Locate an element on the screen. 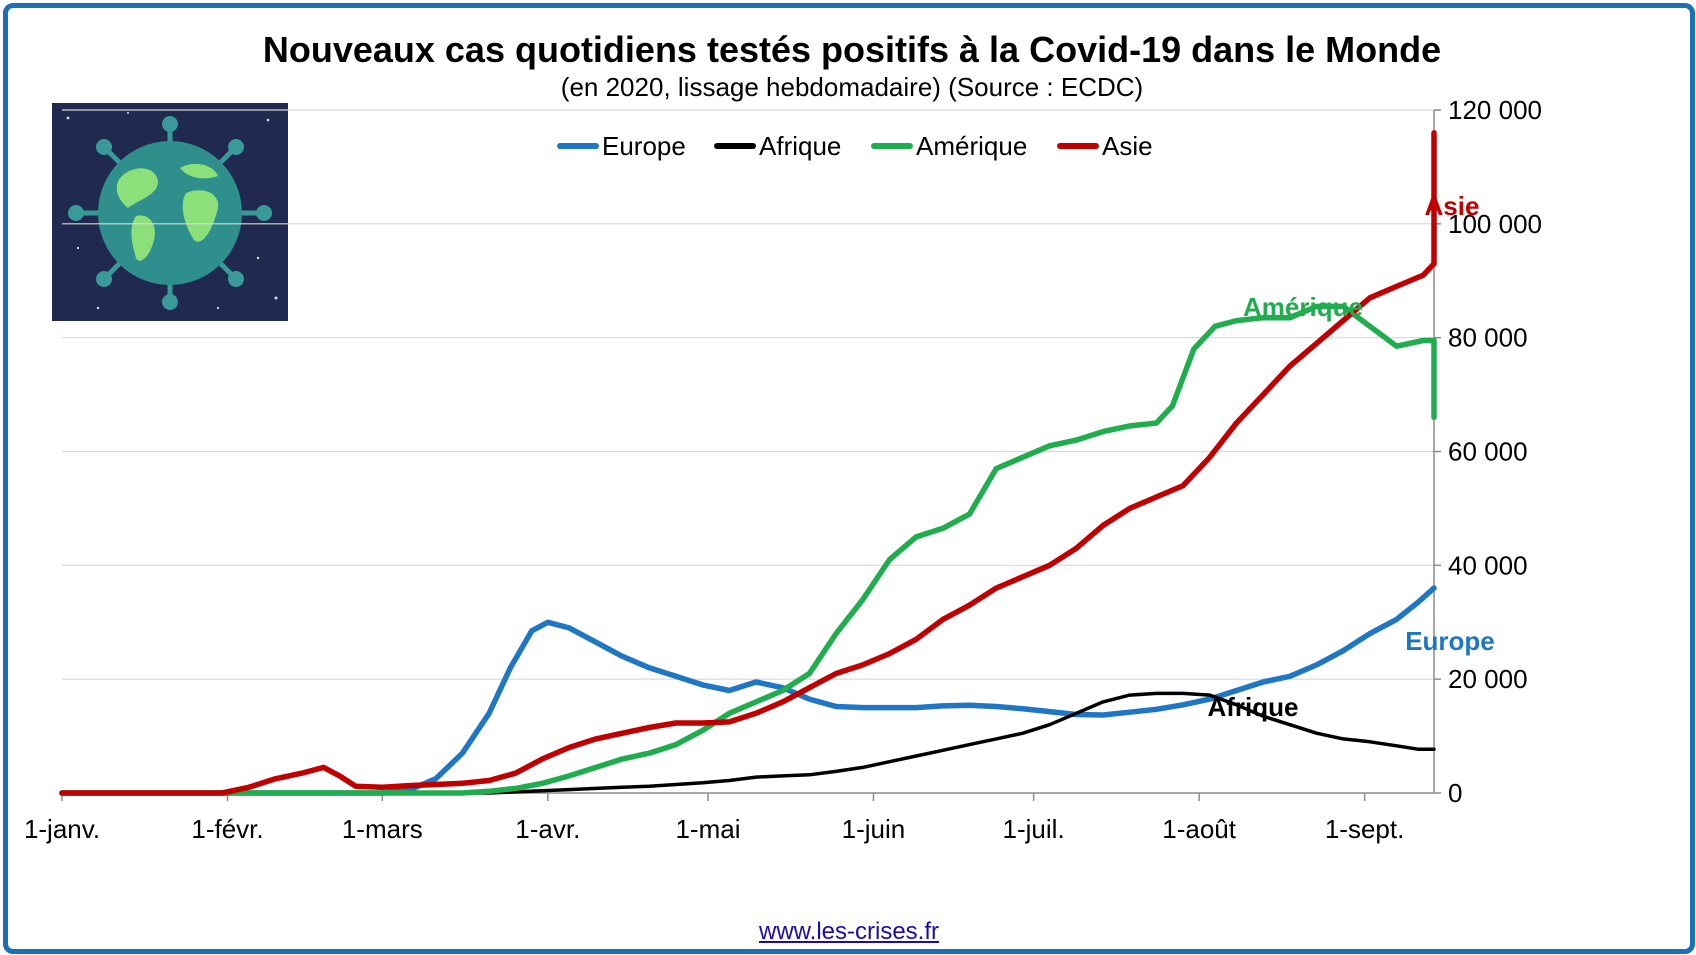 The image size is (1696, 955). x-tick-label: 1-sept. is located at coordinates (1365, 829).